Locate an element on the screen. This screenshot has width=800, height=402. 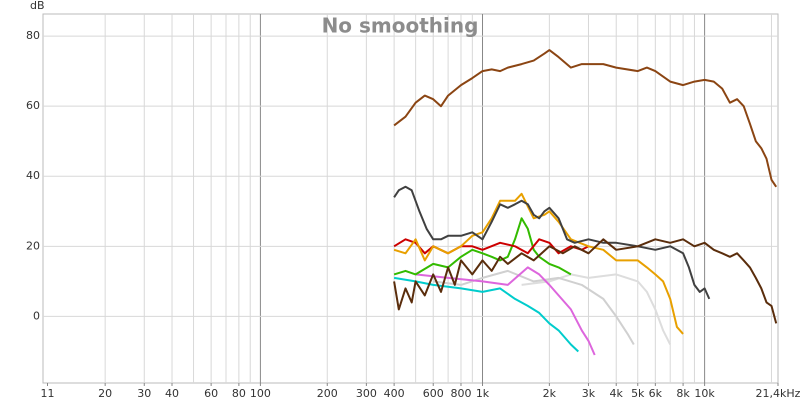
x-tick-label: 80 is located at coordinates (239, 393).